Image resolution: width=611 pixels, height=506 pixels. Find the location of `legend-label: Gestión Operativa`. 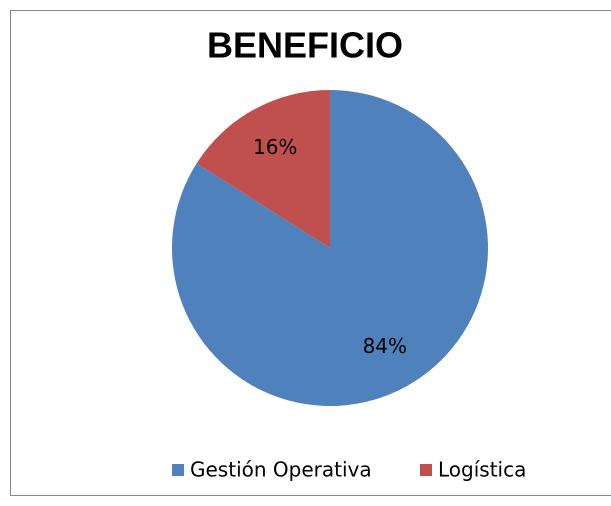

legend-label: Gestión Operativa is located at coordinates (281, 470).